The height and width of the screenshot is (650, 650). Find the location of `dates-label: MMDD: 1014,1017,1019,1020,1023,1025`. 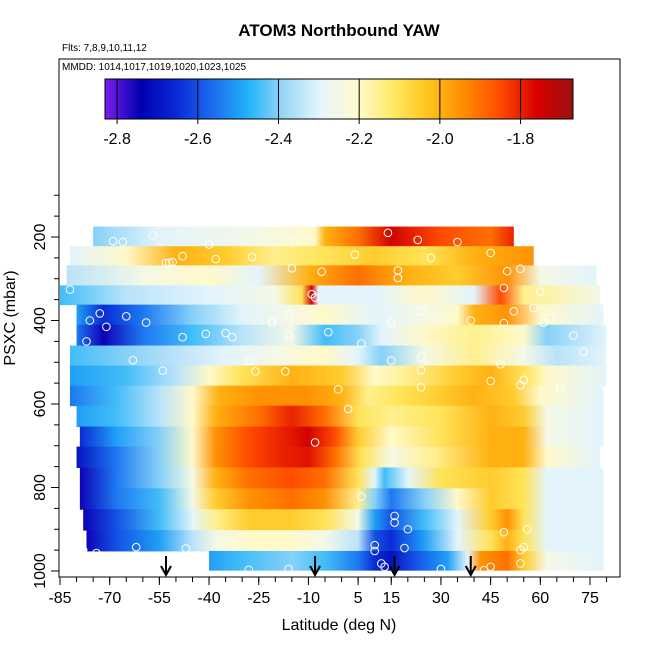

dates-label: MMDD: 1014,1017,1019,1020,1023,1025 is located at coordinates (154, 67).